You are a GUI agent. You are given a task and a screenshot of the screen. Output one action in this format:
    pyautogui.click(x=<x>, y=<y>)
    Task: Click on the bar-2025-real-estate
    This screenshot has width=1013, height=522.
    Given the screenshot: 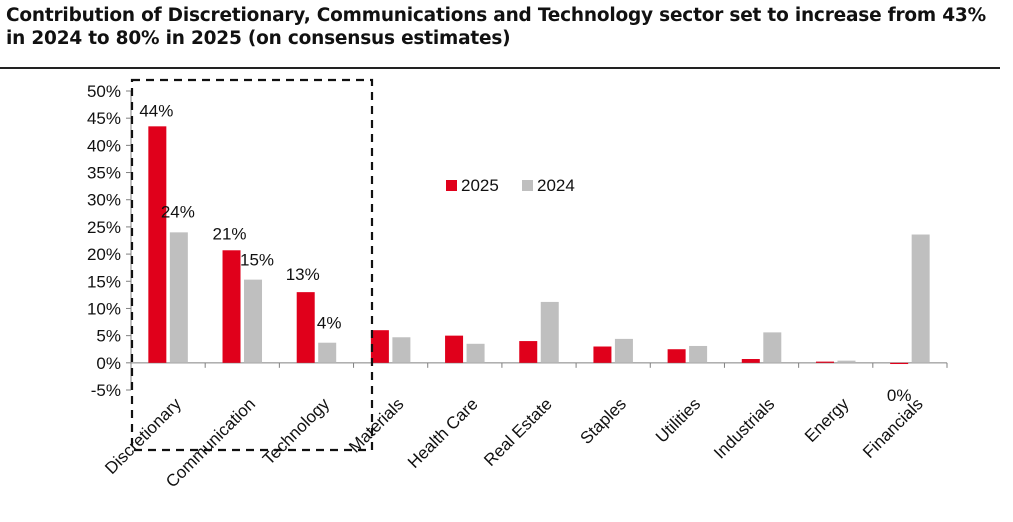 What is the action you would take?
    pyautogui.click(x=528, y=352)
    